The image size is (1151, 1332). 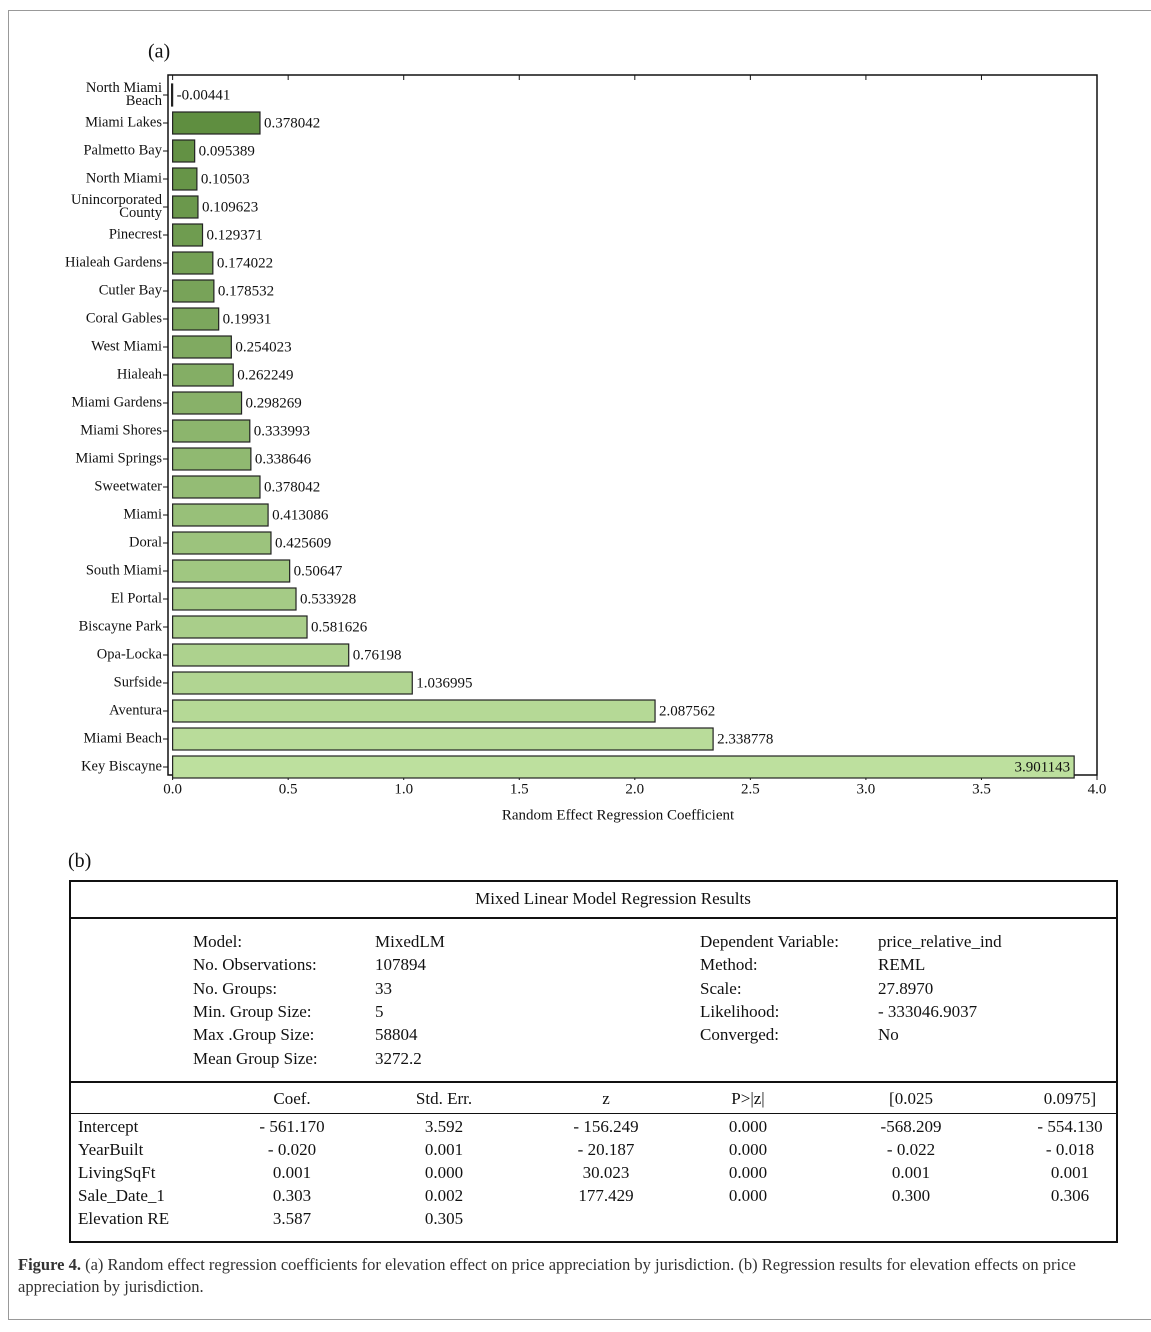 I want to click on value-label: 0.581626, so click(x=339, y=627).